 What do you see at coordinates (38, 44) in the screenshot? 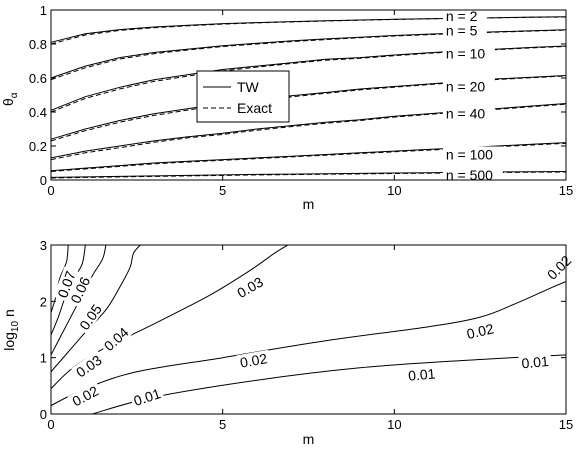
I see `y-tick-label: 0.8` at bounding box center [38, 44].